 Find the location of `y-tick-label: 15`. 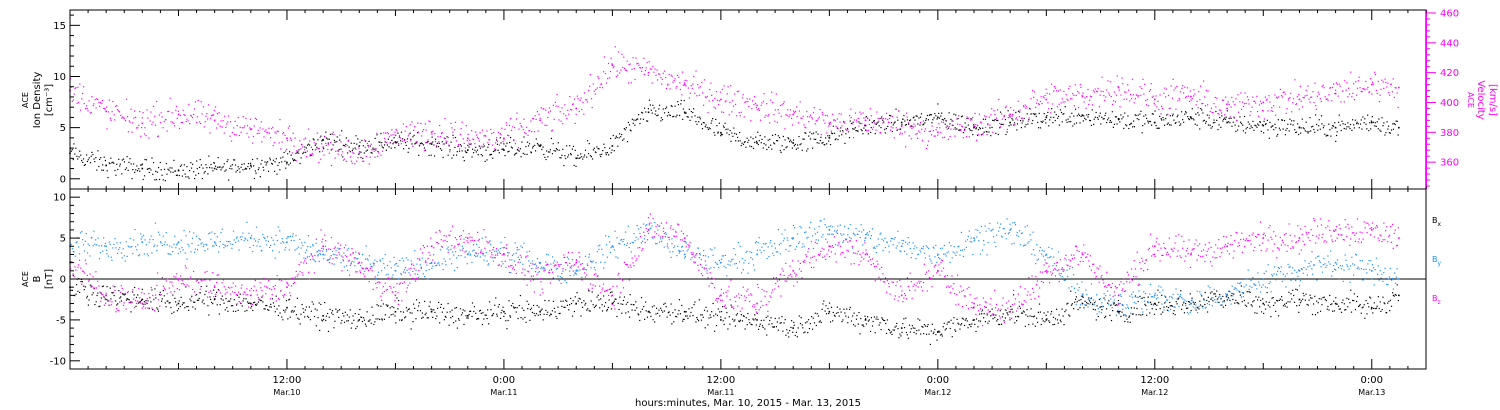

y-tick-label: 15 is located at coordinates (59, 26).